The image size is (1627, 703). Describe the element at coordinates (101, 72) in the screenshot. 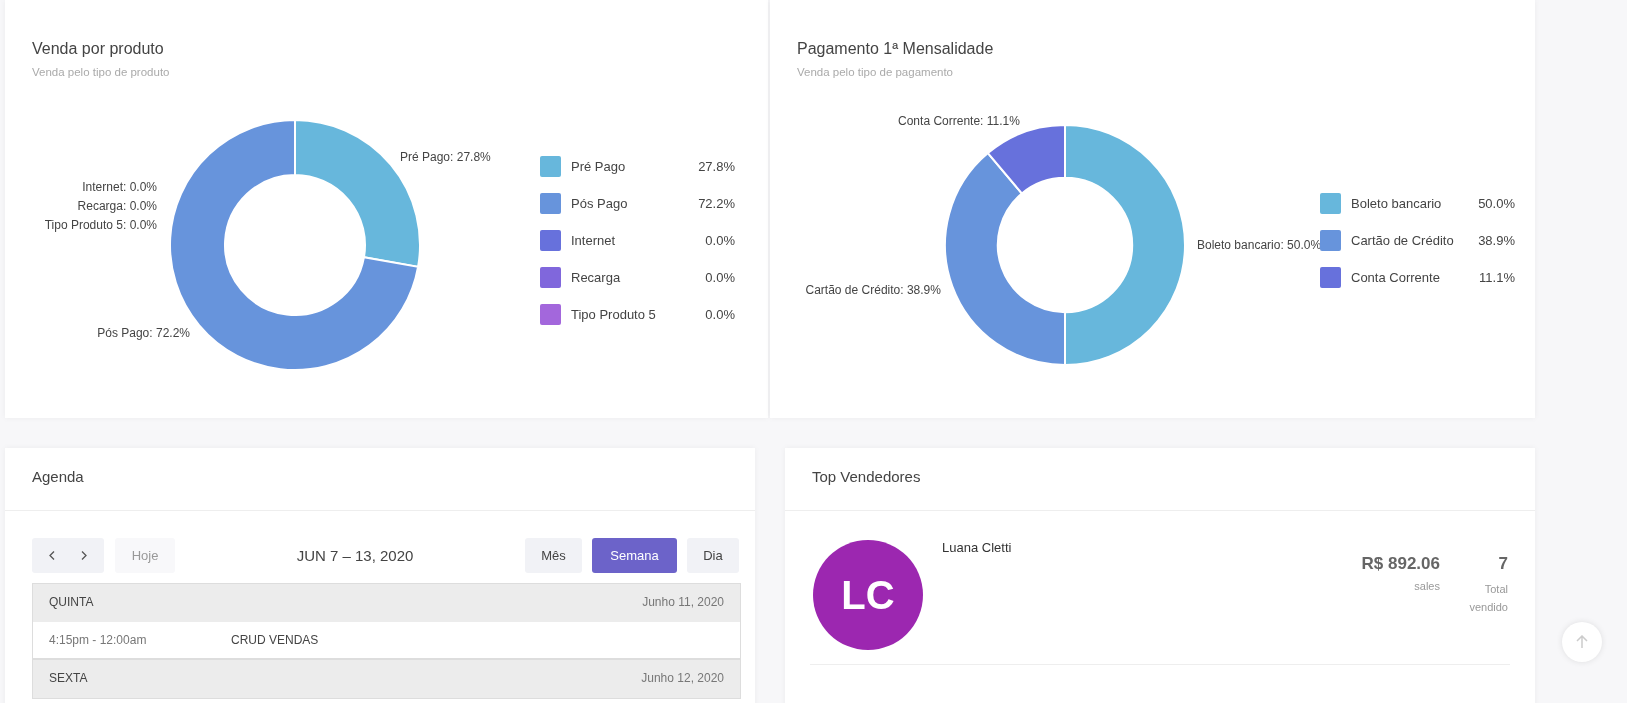

I see `chart-subtitle: Venda pelo tipo de produto` at that location.